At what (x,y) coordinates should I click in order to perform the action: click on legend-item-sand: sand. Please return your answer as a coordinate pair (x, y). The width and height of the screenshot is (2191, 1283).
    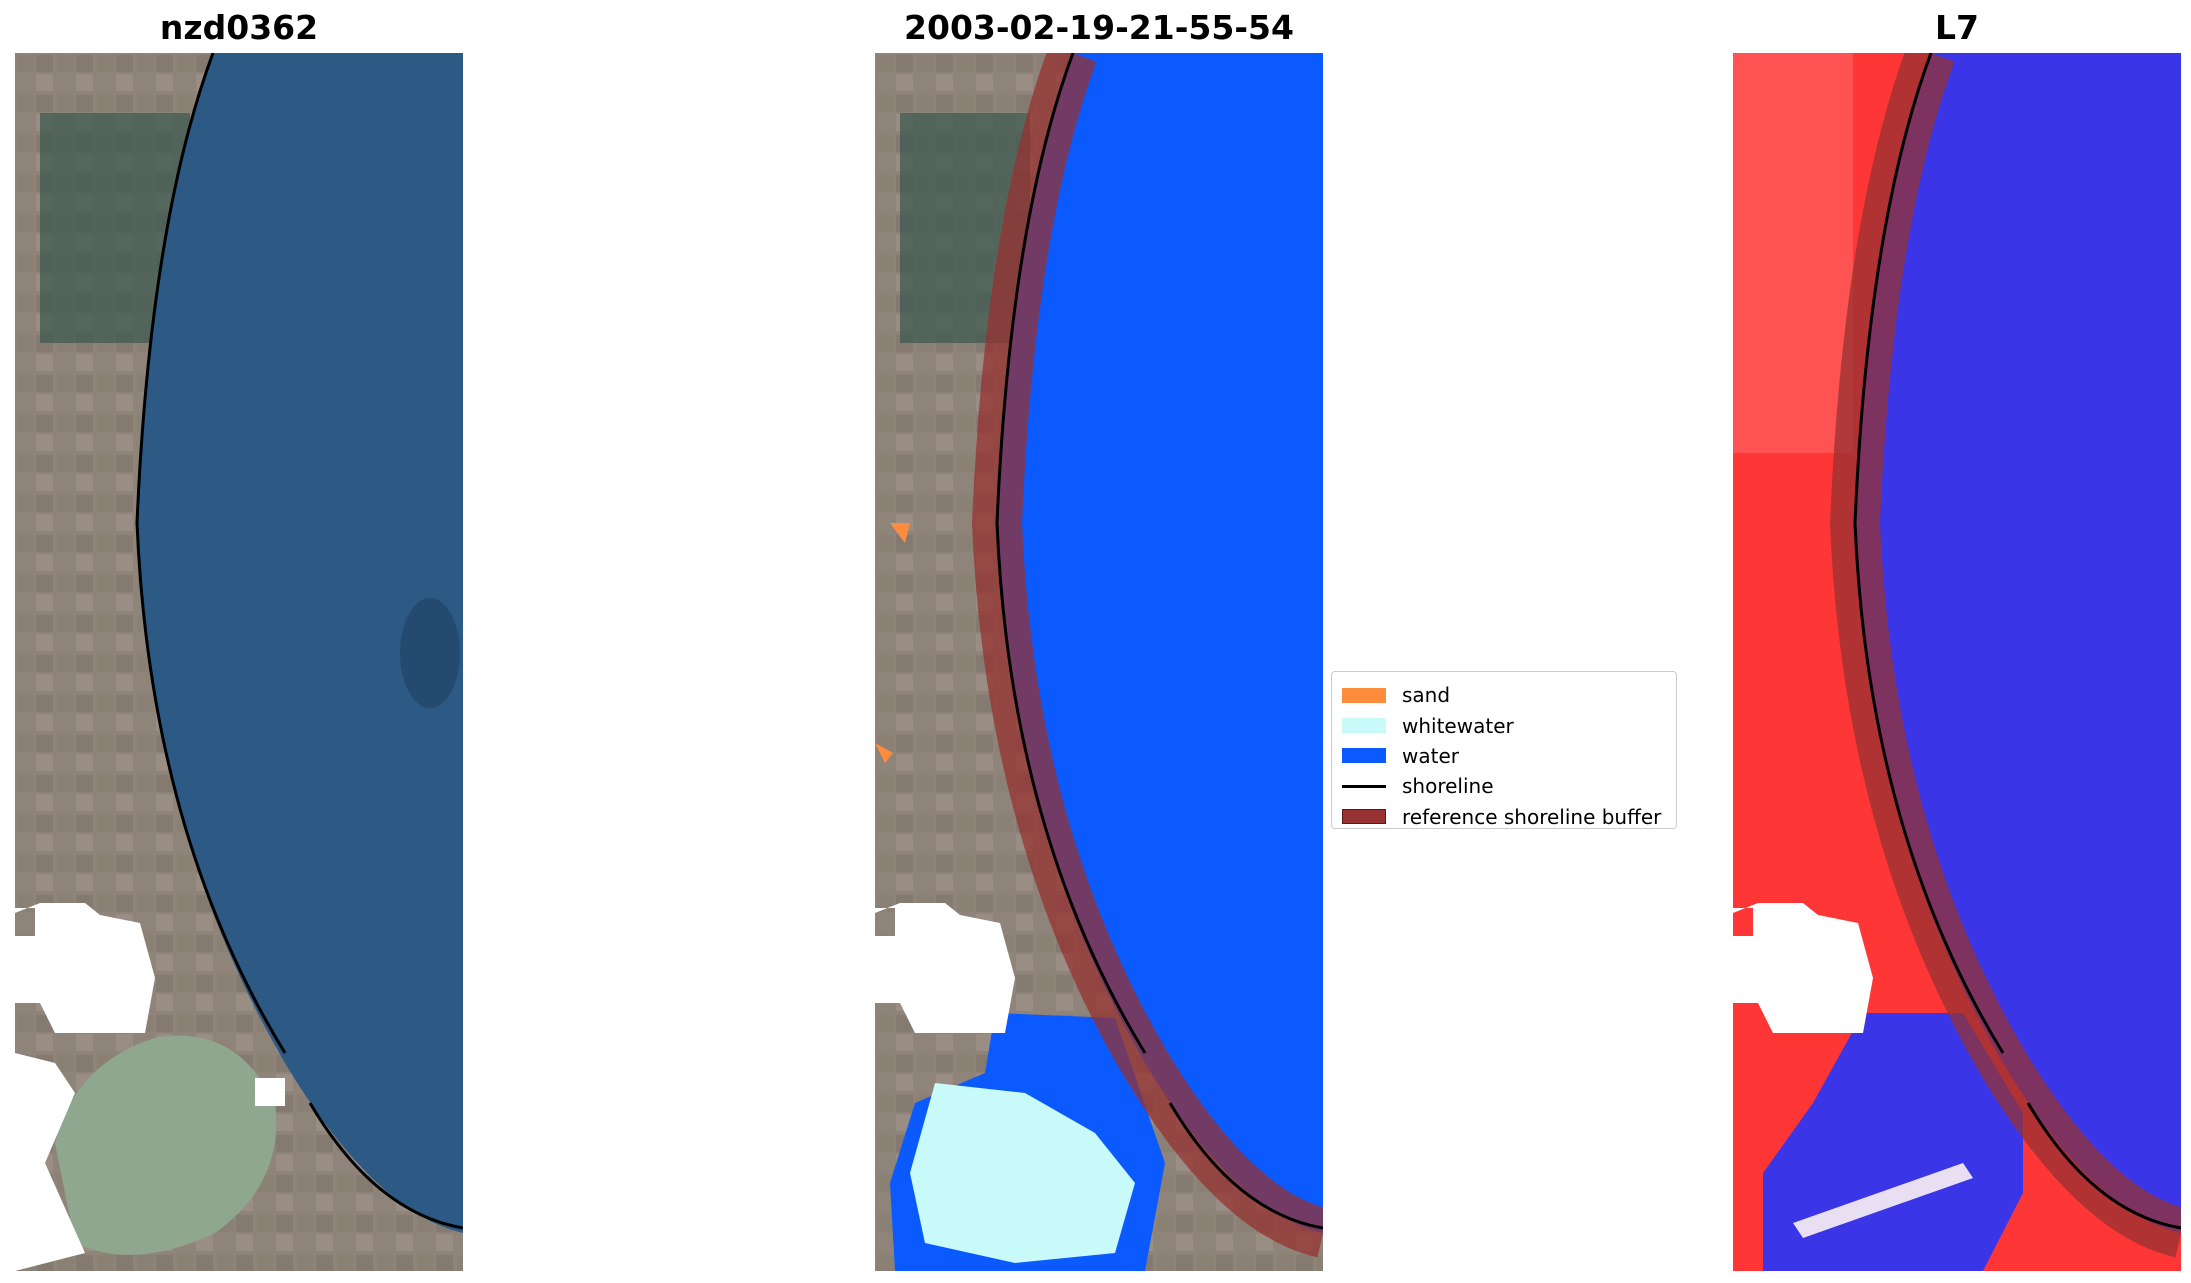
    Looking at the image, I should click on (1504, 695).